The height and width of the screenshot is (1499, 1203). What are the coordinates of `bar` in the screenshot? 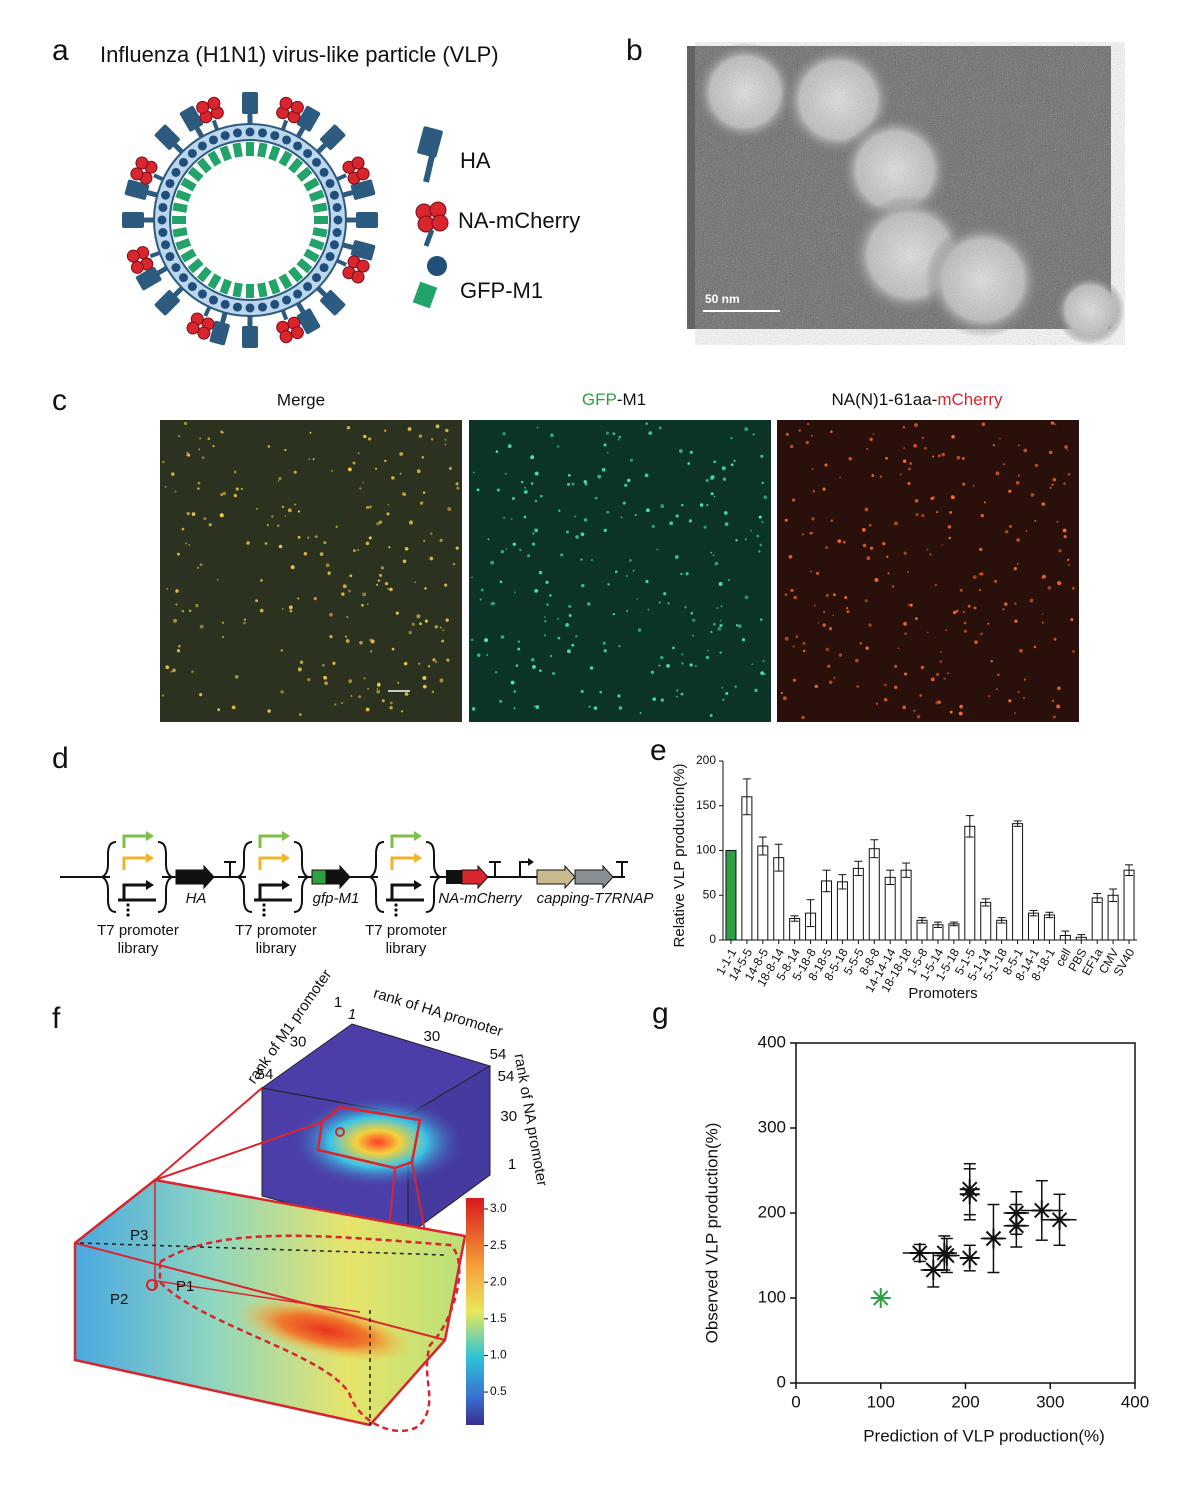 It's located at (1018, 882).